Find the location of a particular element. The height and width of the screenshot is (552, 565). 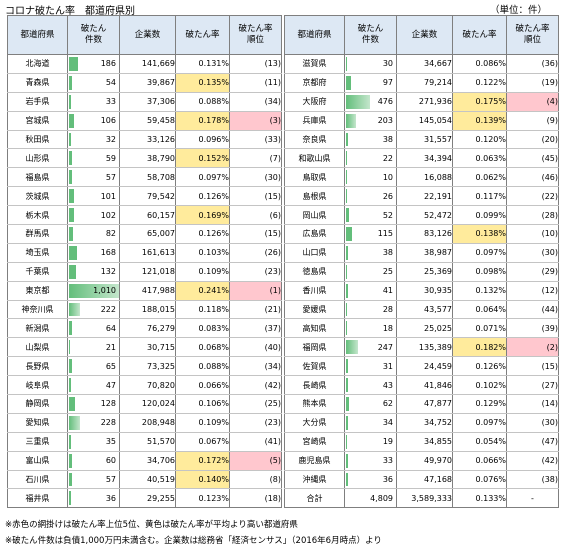

companies-cell: 141,669 is located at coordinates (147, 64).